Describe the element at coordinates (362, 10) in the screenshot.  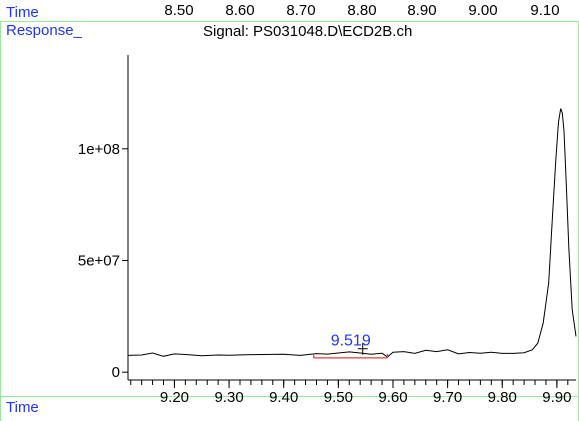
I see `top-time-tick: 8.80` at that location.